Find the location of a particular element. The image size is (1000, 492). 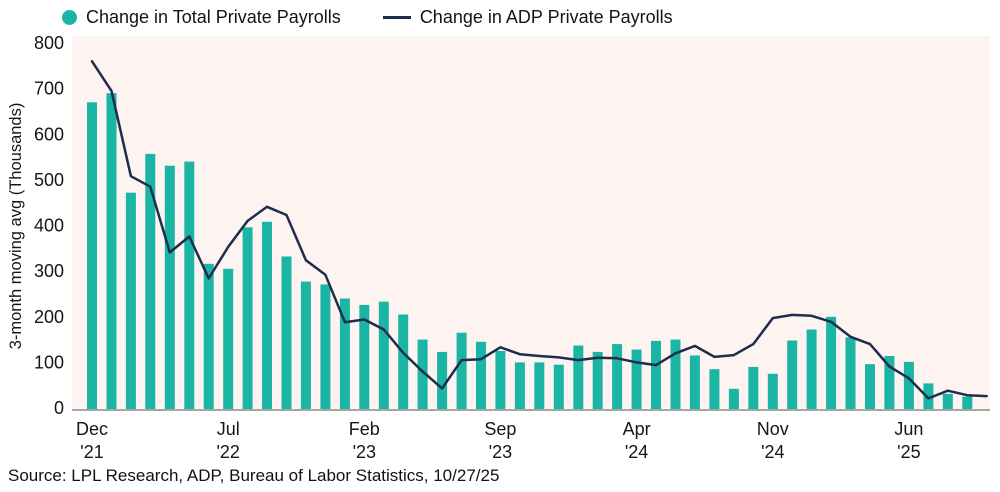

y-tick-label: 500 is located at coordinates (49, 180).